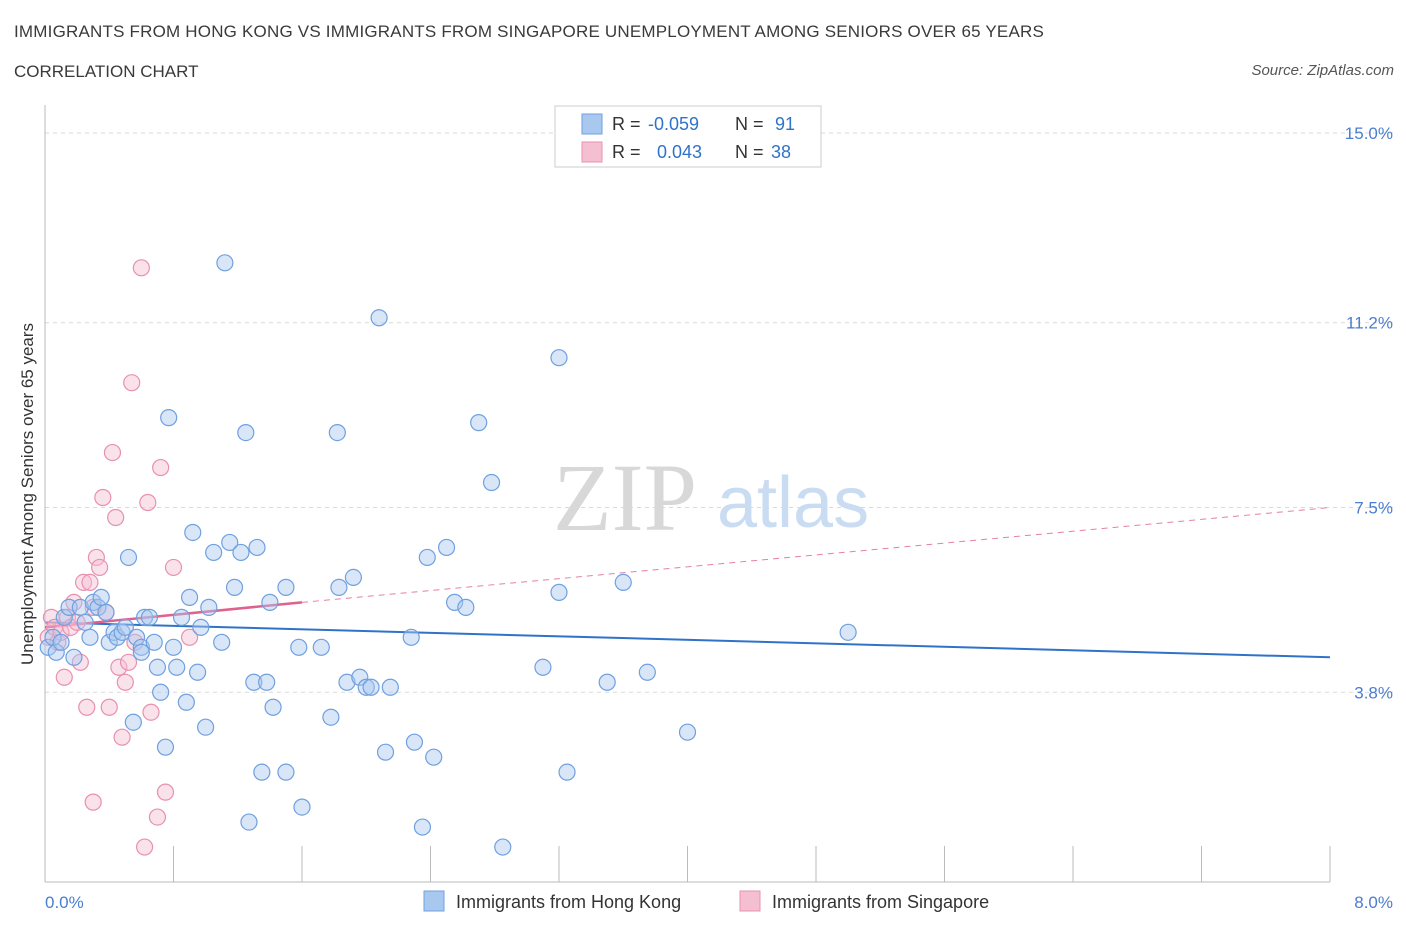 This screenshot has width=1406, height=930. What do you see at coordinates (673, 124) in the screenshot?
I see `stats-r-value: -0.059` at bounding box center [673, 124].